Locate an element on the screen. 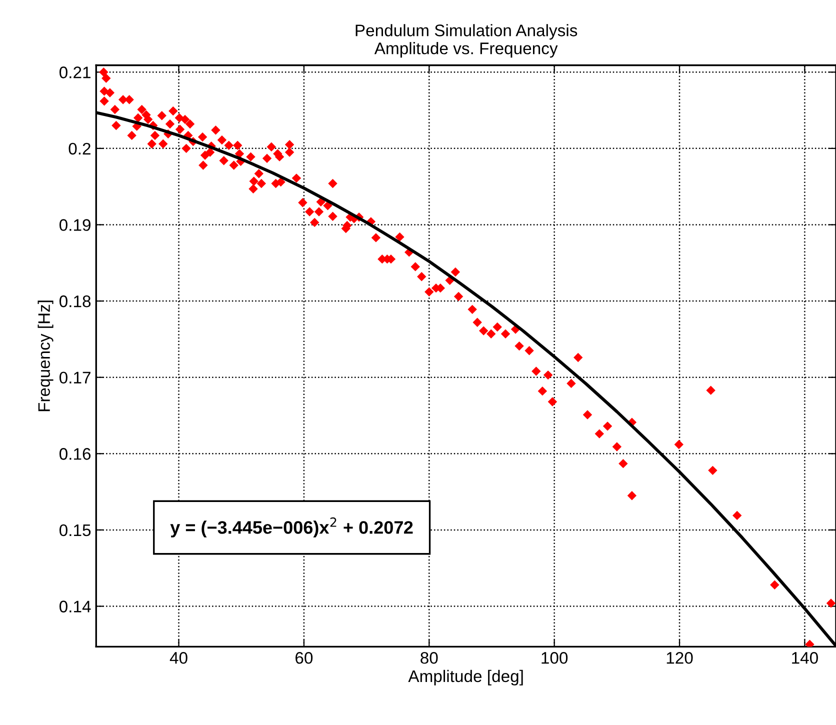 The image size is (836, 725). y-tick-label: 0.2 is located at coordinates (79, 148).